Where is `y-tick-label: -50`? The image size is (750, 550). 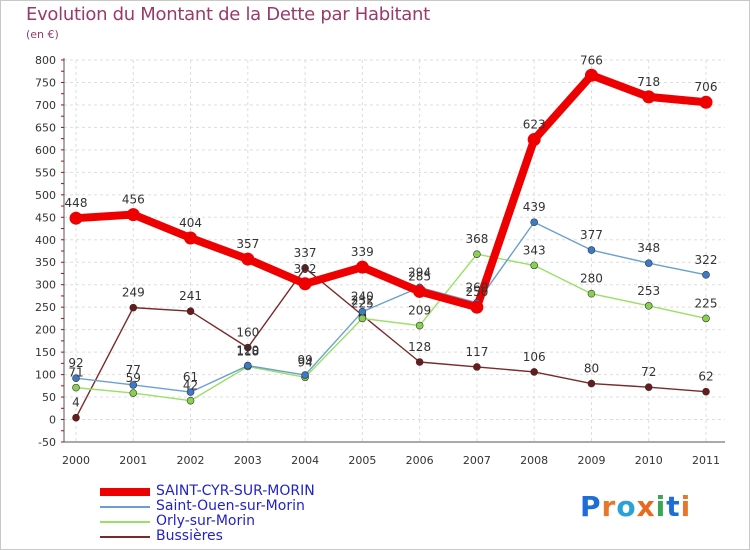
y-tick-label: -50 is located at coordinates (47, 442).